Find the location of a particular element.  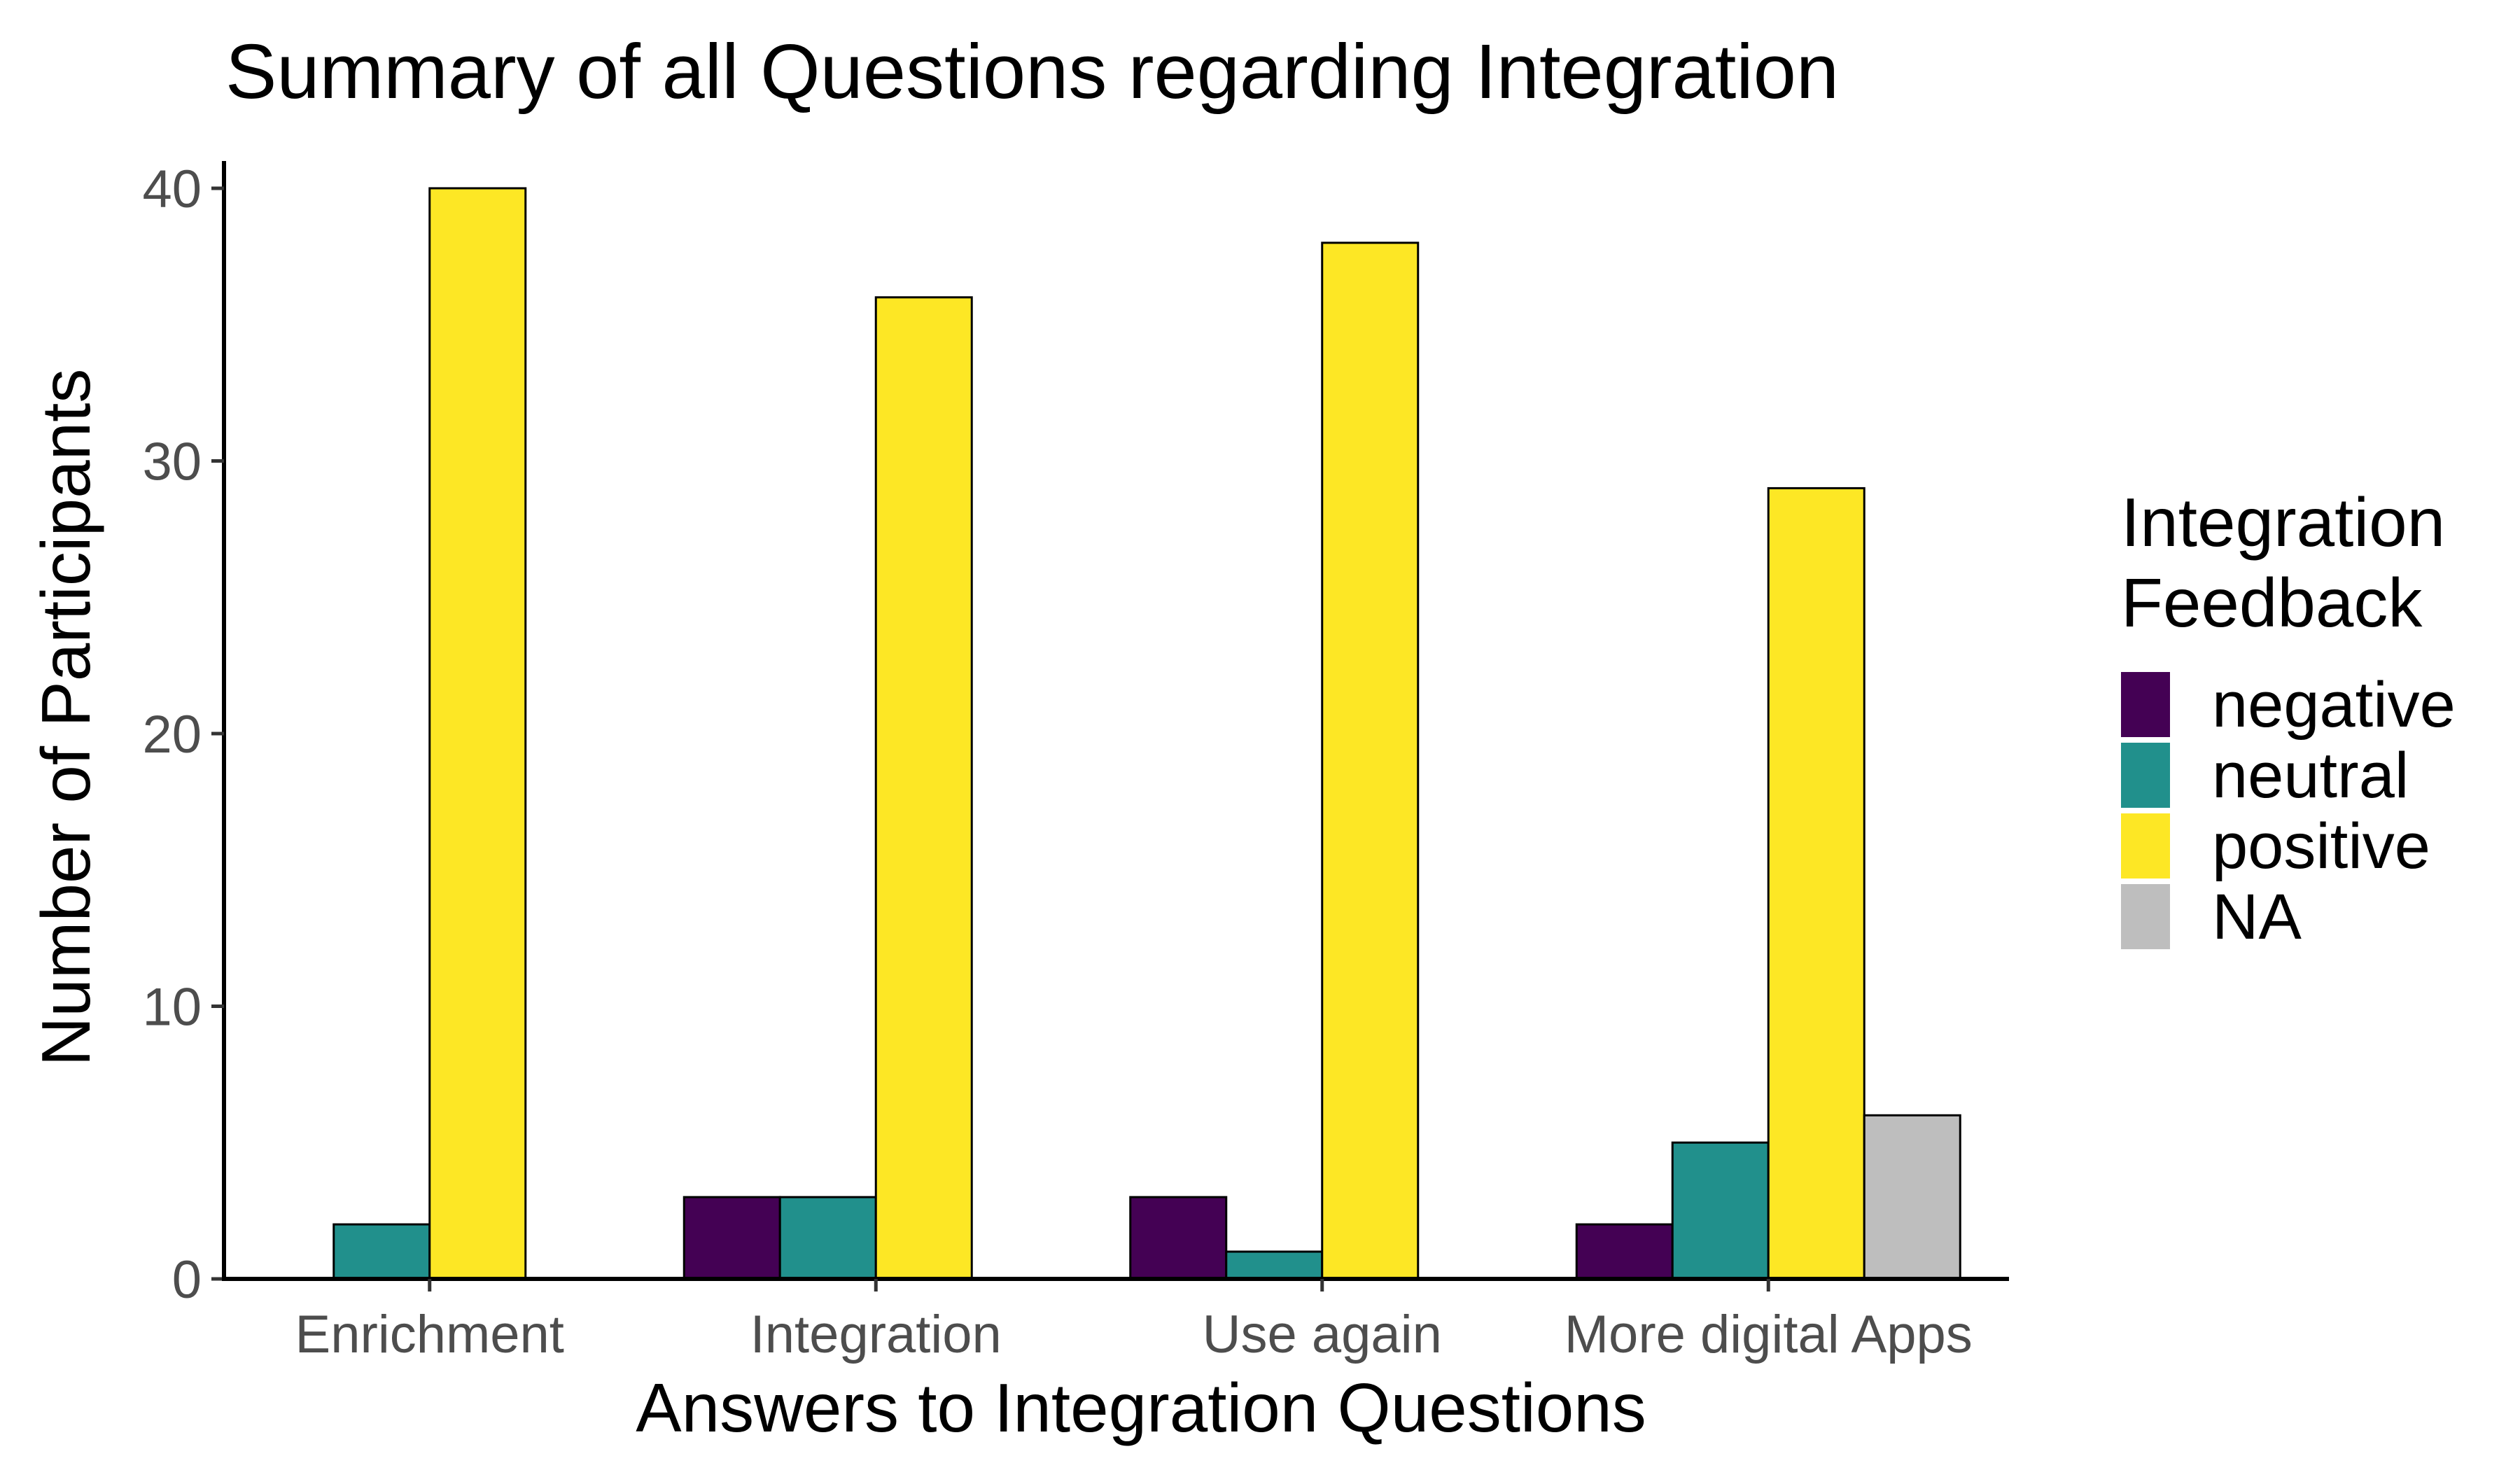

legend-label-na: NA is located at coordinates (2257, 917).